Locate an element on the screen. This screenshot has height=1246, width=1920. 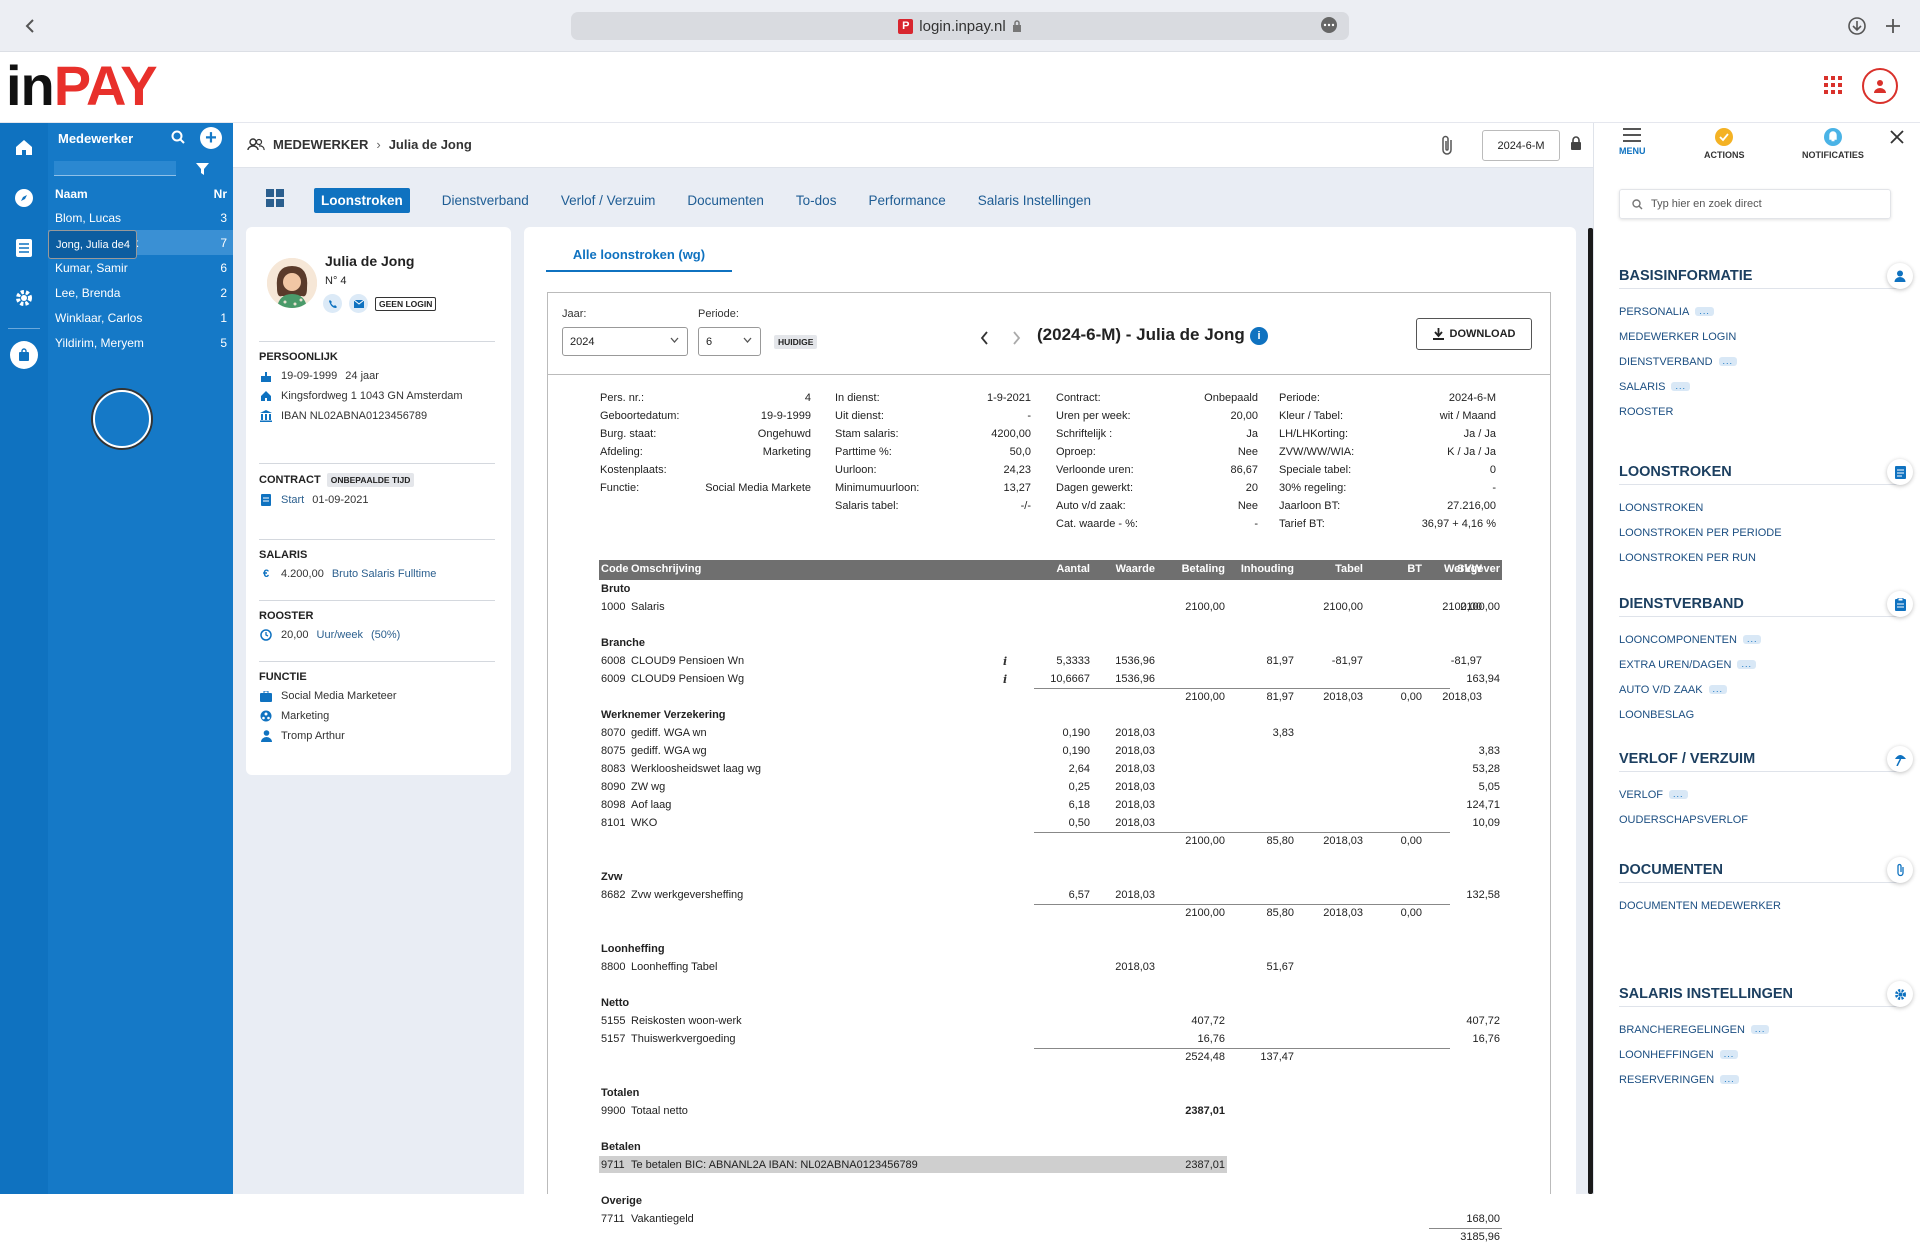
main-scrollbar is located at coordinates (1590, 711).